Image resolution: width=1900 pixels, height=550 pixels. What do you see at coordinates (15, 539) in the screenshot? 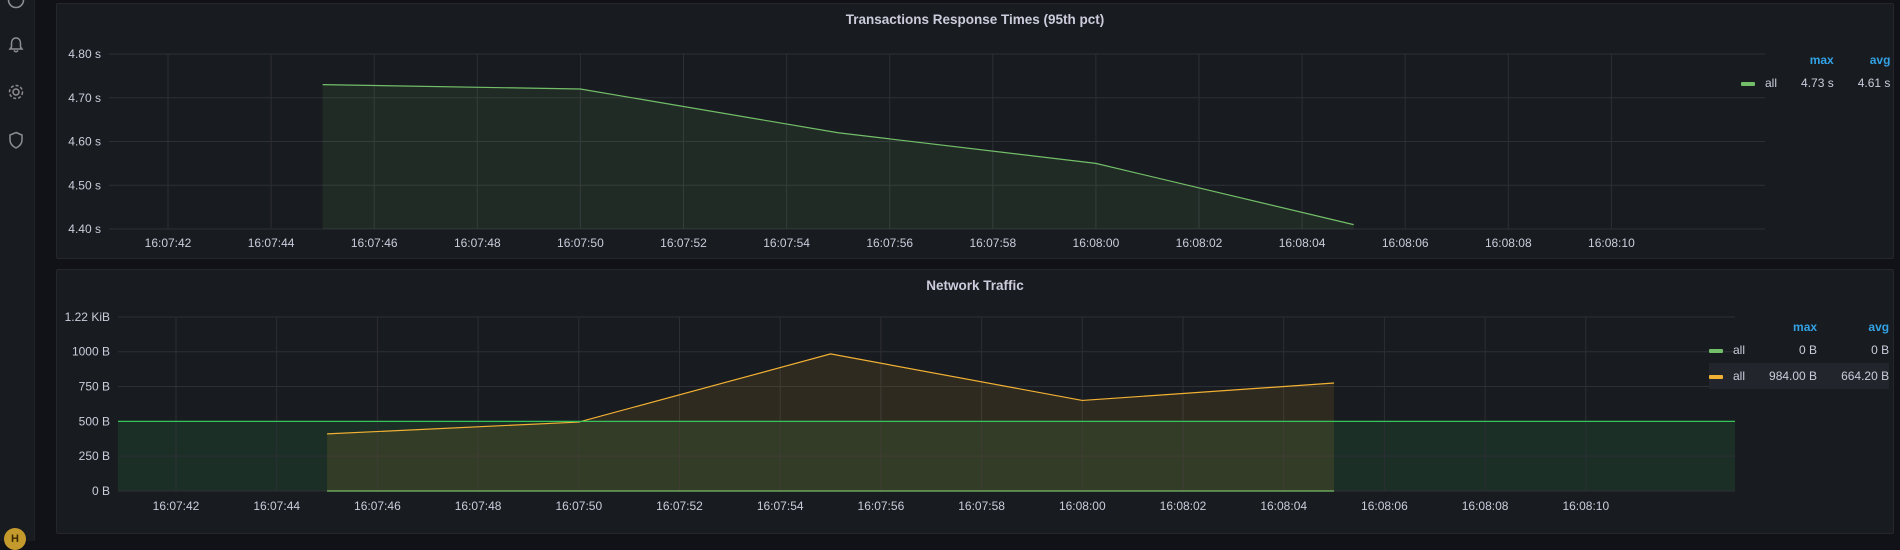
I see `avatar: H` at bounding box center [15, 539].